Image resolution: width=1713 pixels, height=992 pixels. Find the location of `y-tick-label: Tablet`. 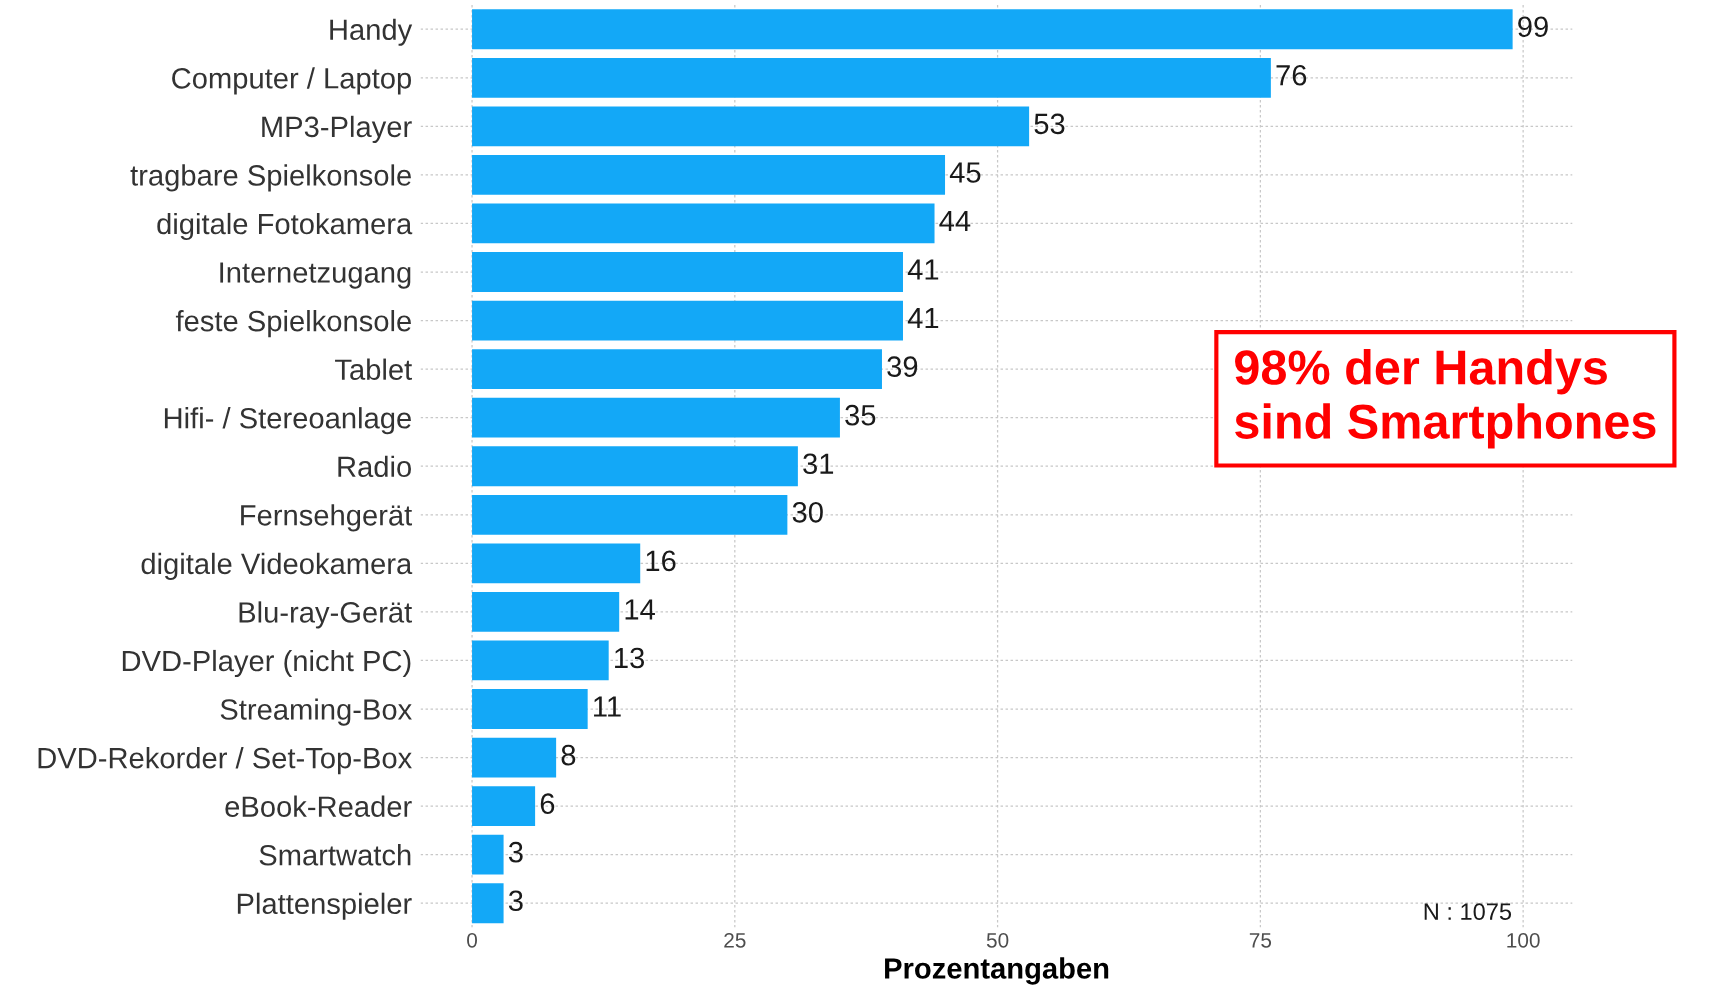

y-tick-label: Tablet is located at coordinates (373, 369).